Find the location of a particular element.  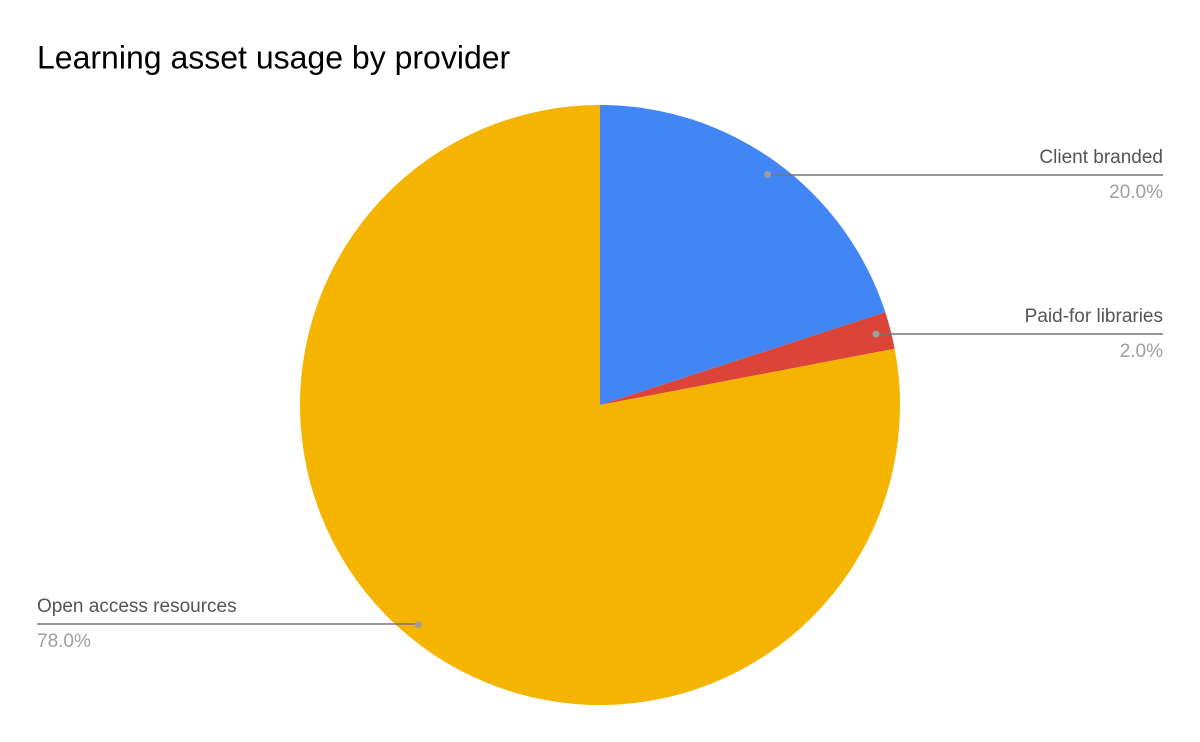

slice-label: Client branded is located at coordinates (1101, 157).